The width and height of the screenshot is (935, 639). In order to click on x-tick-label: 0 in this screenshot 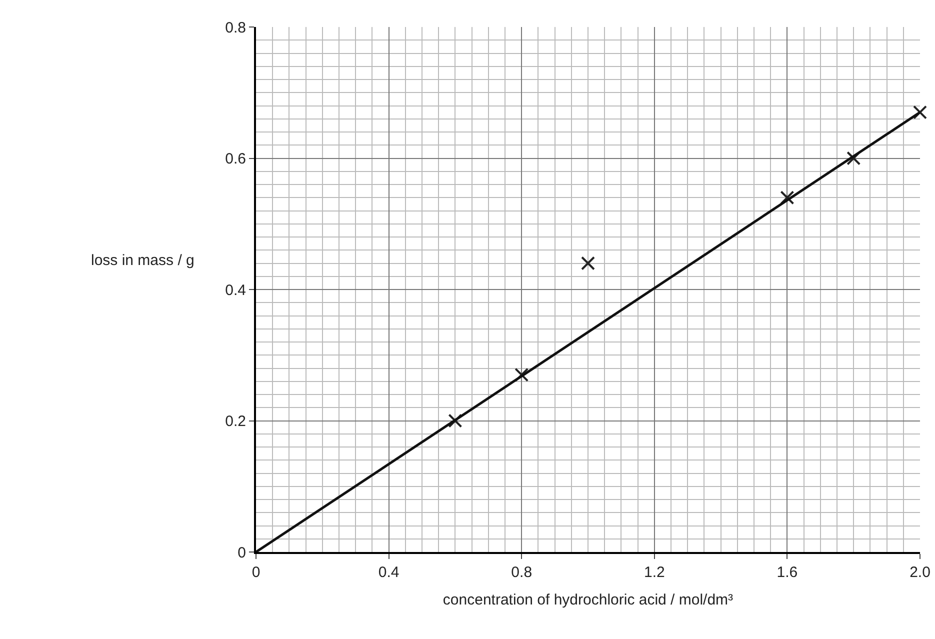, I will do `click(256, 572)`.